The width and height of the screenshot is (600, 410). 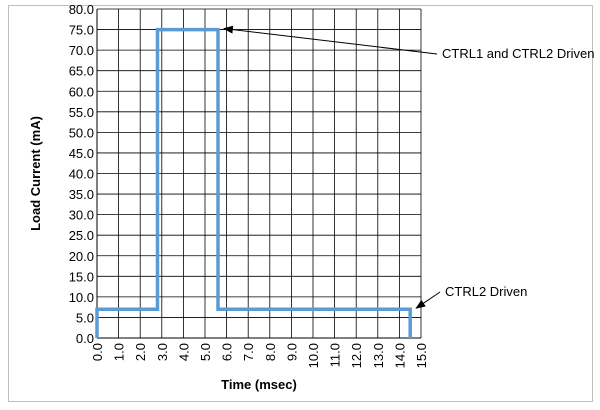 What do you see at coordinates (35, 173) in the screenshot?
I see `y-axis-label: Load Current (mA)` at bounding box center [35, 173].